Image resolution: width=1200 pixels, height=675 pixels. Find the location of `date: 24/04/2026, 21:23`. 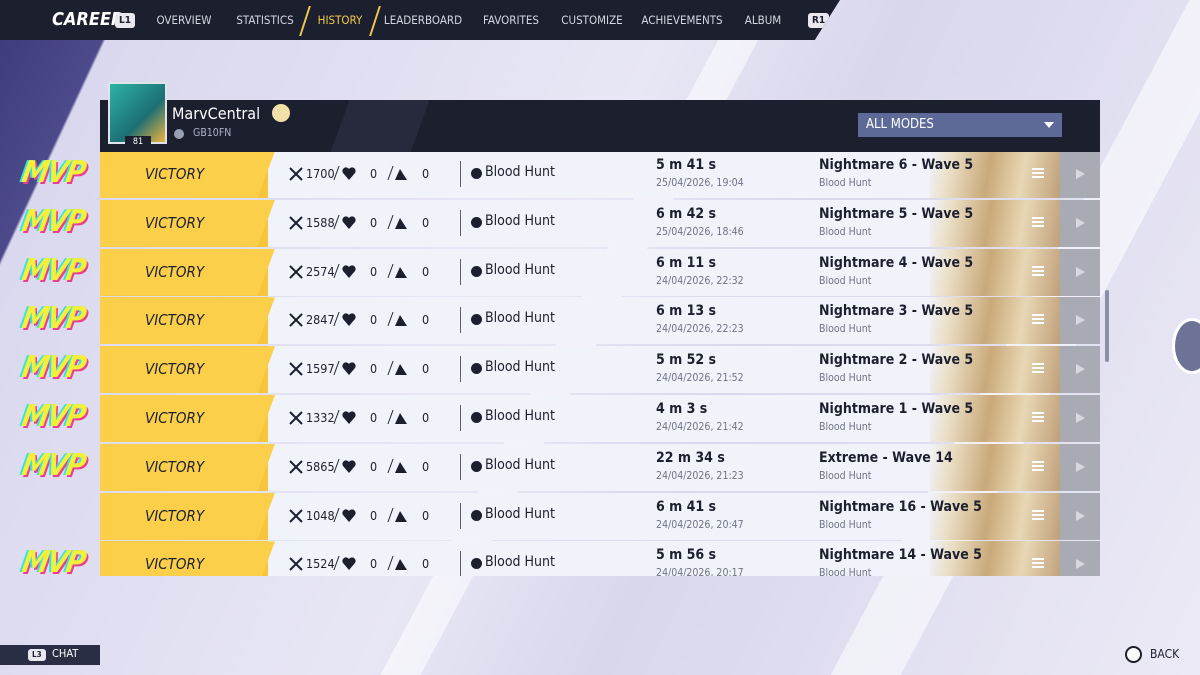

date: 24/04/2026, 21:23 is located at coordinates (700, 475).